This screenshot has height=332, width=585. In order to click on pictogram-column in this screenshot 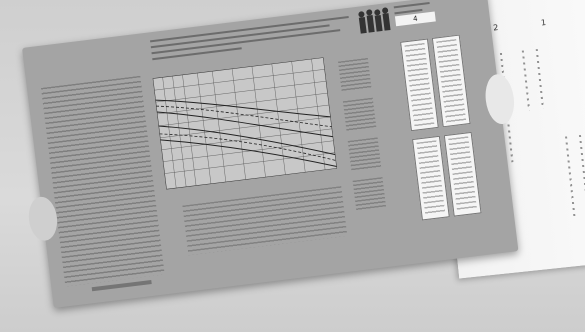, I will do `click(369, 153)`.